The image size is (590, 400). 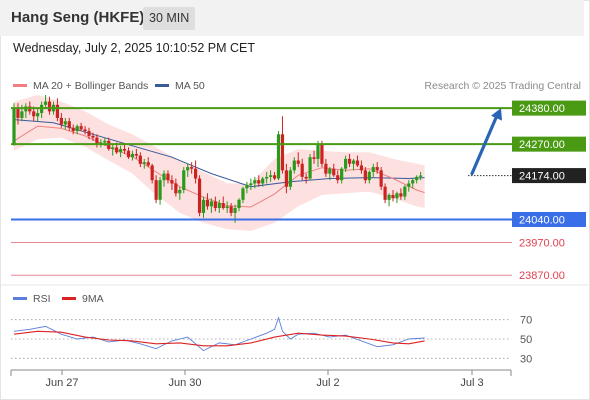 I want to click on level-23970.00: 23970.00, so click(x=288, y=243).